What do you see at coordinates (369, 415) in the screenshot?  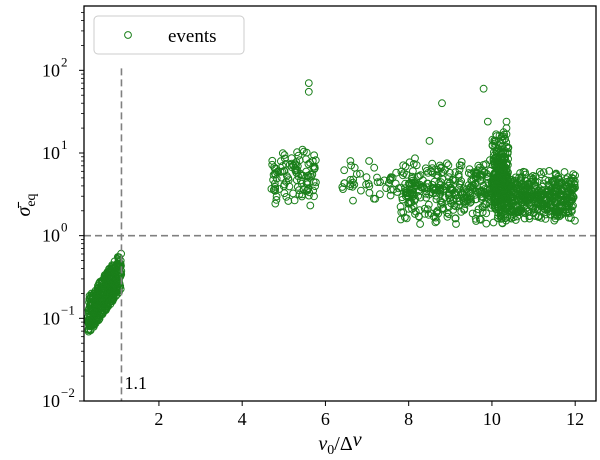 I see `x-axis: 2 4 6 8 10 12` at bounding box center [369, 415].